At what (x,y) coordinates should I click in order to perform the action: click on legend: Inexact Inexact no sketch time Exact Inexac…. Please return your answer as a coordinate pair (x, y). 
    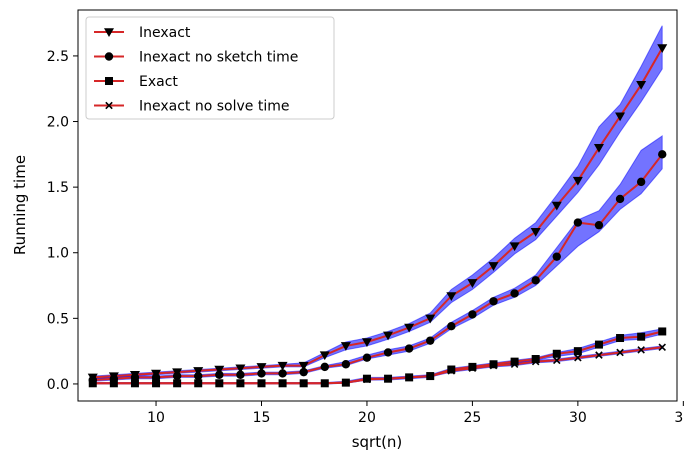
    Looking at the image, I should click on (210, 68).